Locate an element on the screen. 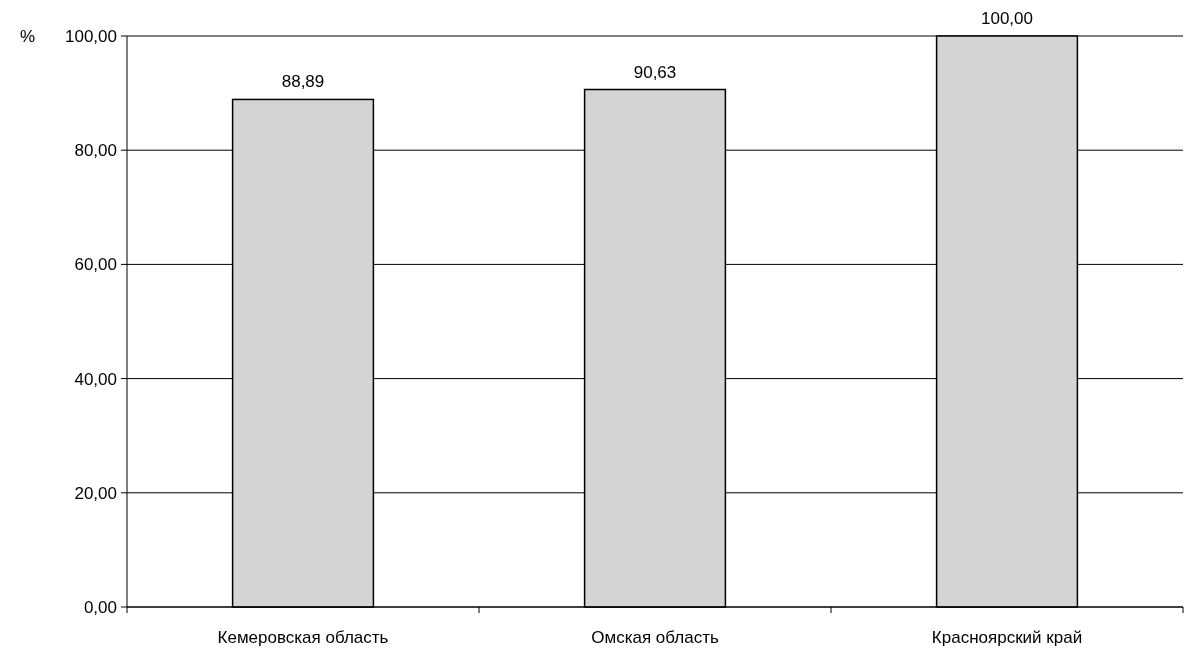 The image size is (1194, 659). y-tick-label: 40,00 is located at coordinates (95, 379).